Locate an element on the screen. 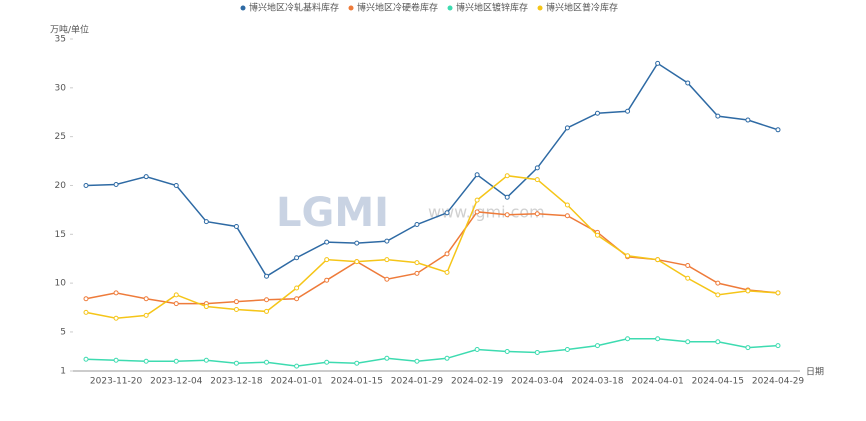 This screenshot has width=866, height=421. legend-label: 博兴地区冷硬卷库存 is located at coordinates (397, 8).